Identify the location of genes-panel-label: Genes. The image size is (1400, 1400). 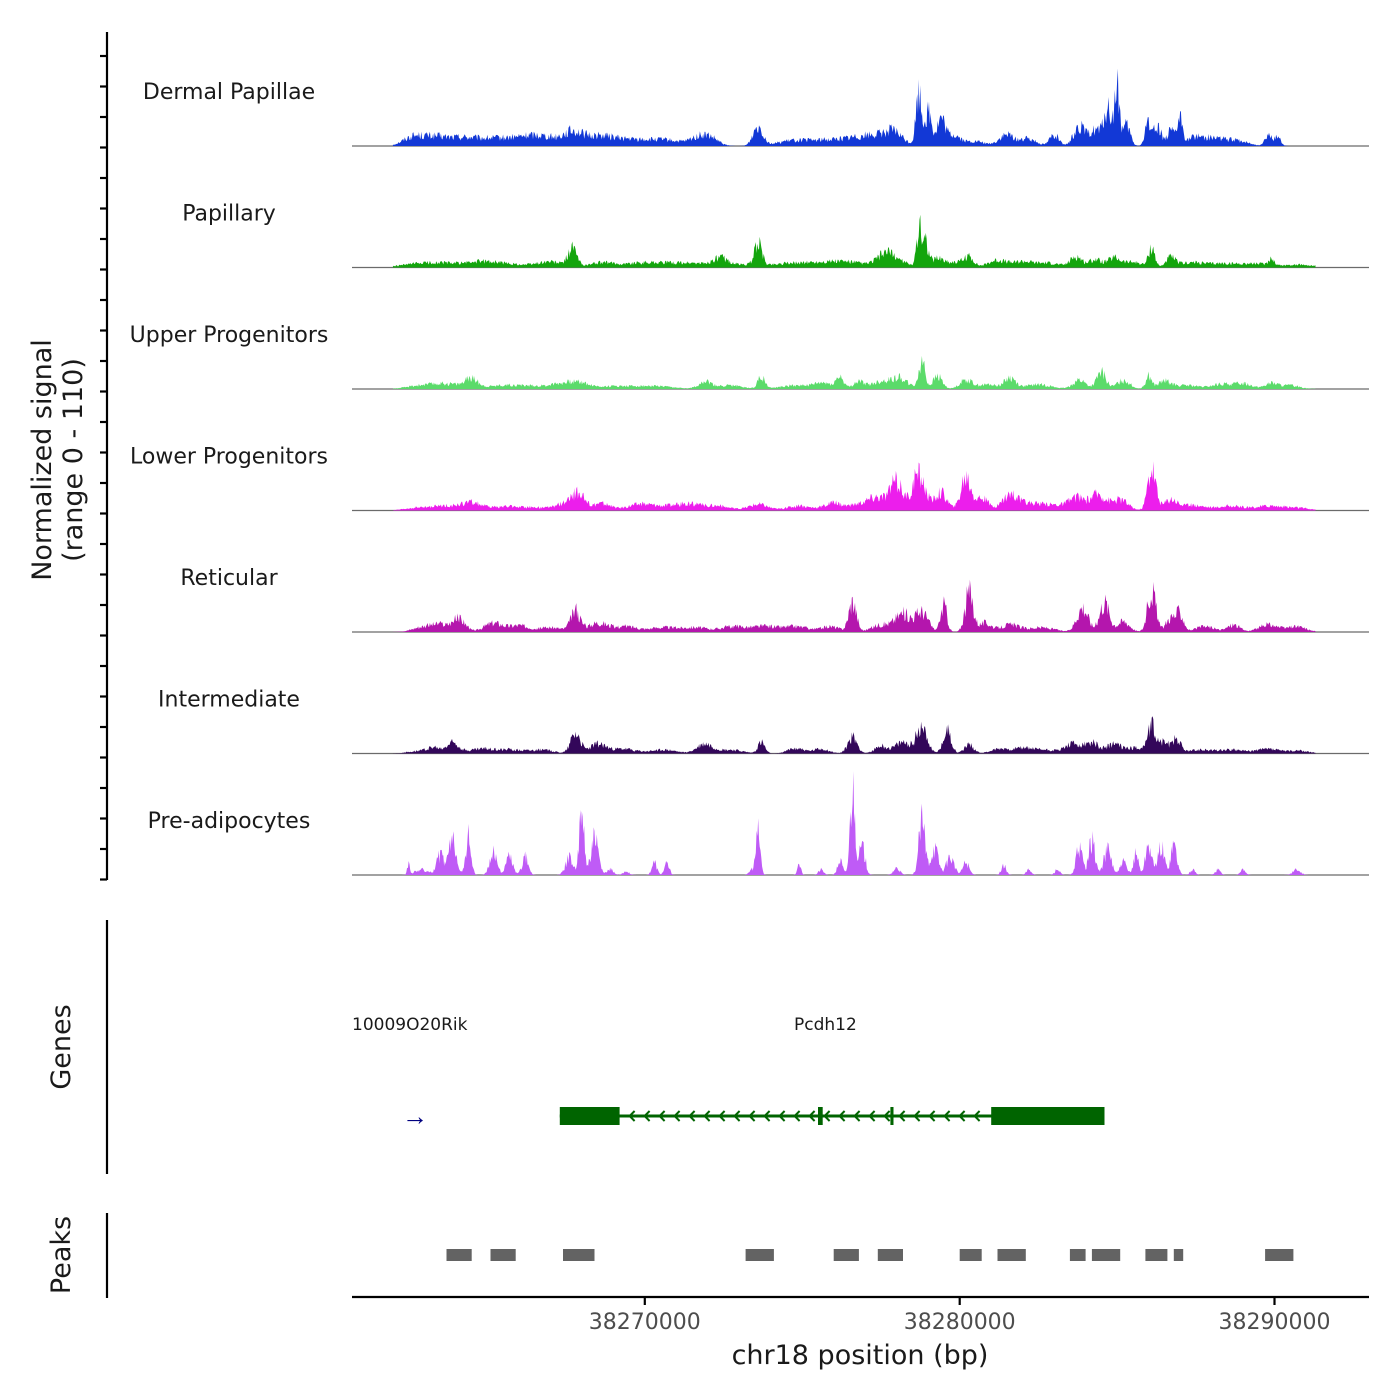
(61, 1046).